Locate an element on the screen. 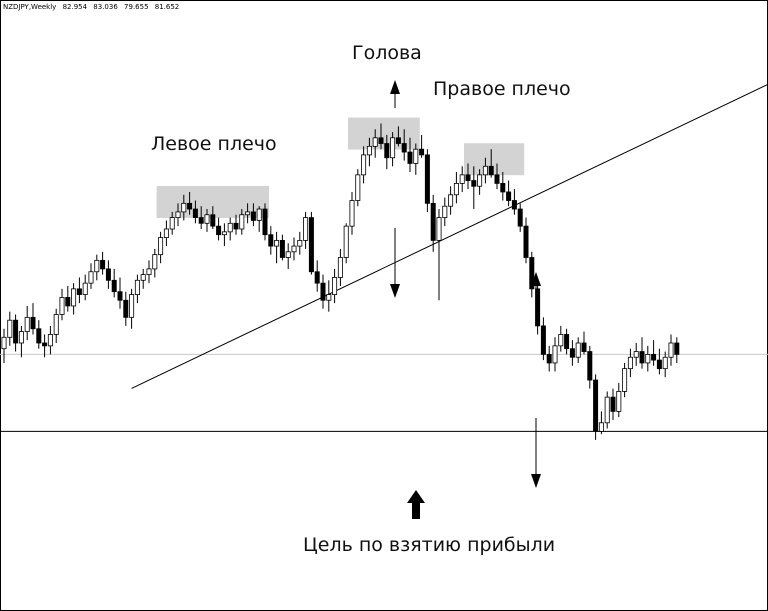 The width and height of the screenshot is (768, 611). arrows is located at coordinates (465, 299).